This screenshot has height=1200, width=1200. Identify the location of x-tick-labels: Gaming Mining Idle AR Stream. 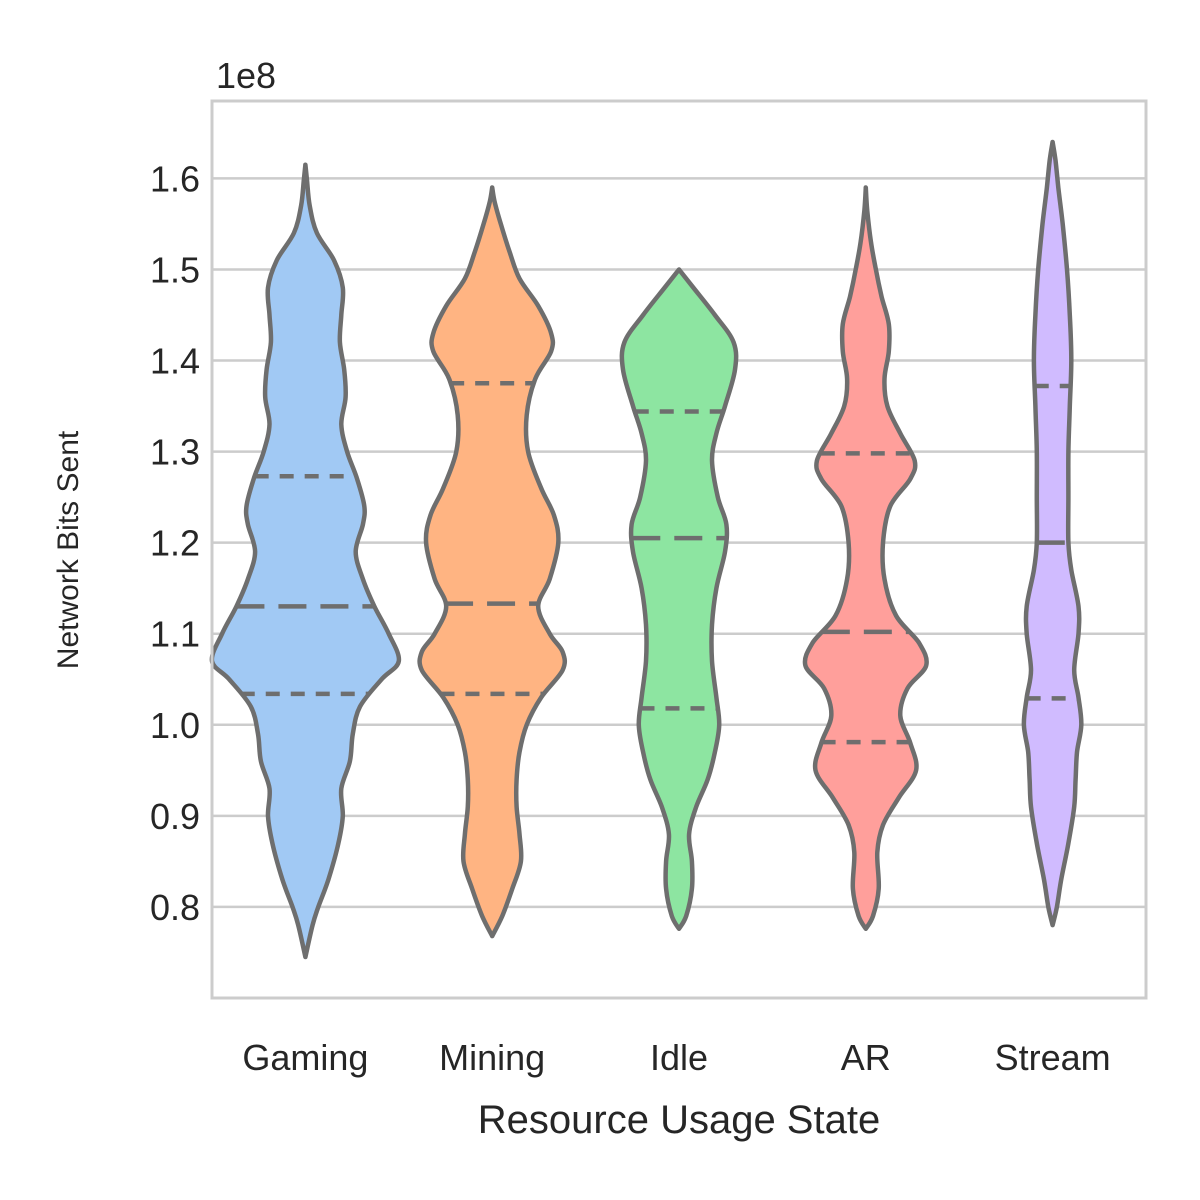
(676, 1057).